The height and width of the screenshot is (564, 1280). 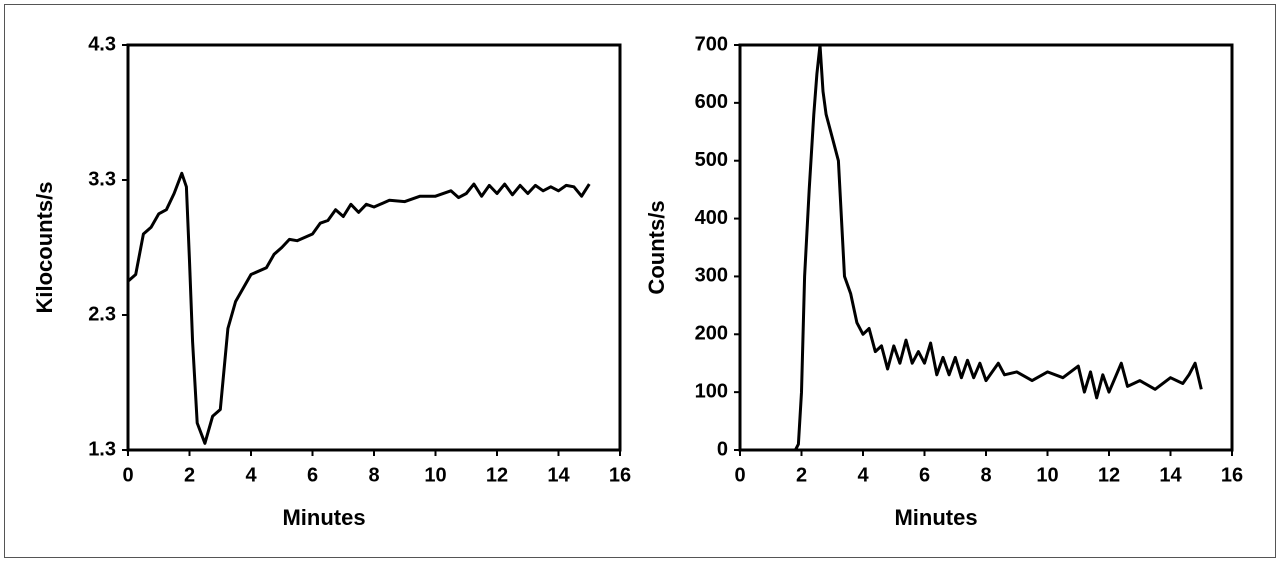 I want to click on y-tick-label: 100, so click(x=711, y=391).